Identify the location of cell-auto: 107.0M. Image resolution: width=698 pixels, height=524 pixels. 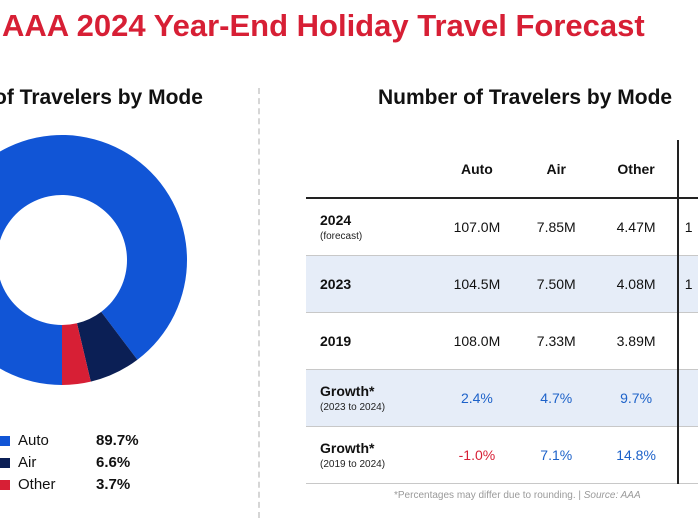
(477, 227).